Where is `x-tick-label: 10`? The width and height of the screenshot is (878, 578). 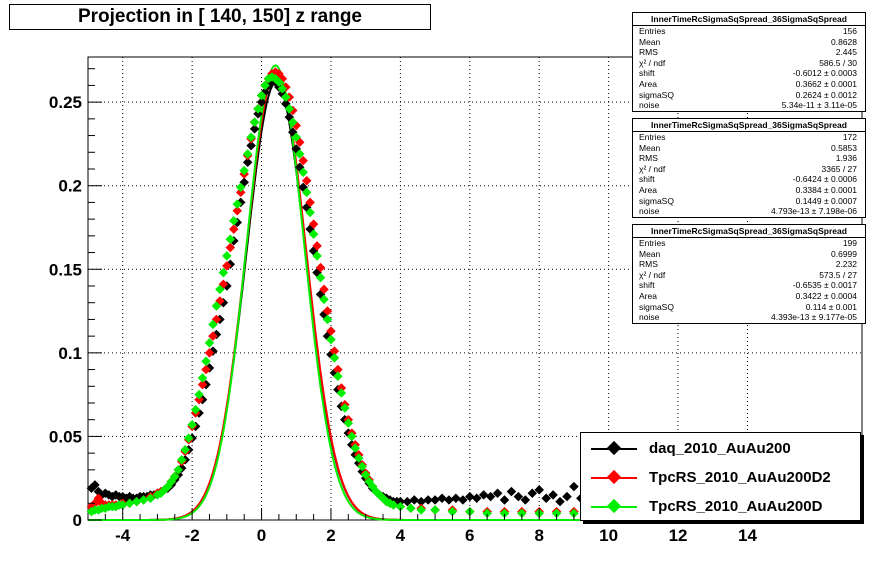 x-tick-label: 10 is located at coordinates (608, 535).